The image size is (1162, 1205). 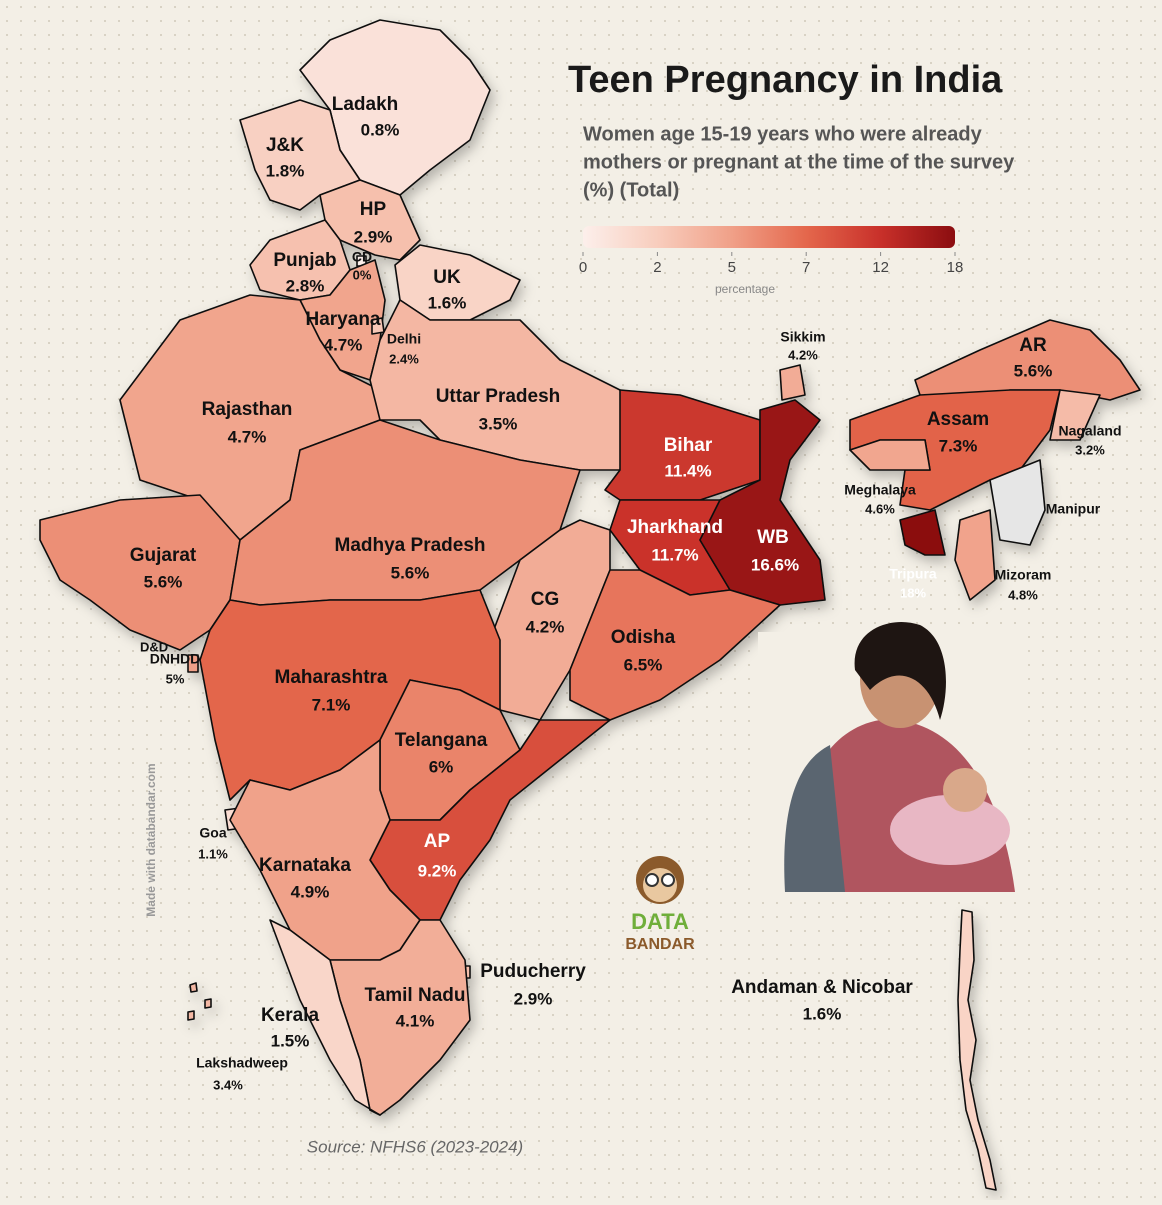 I want to click on region-name: AP, so click(x=437, y=841).